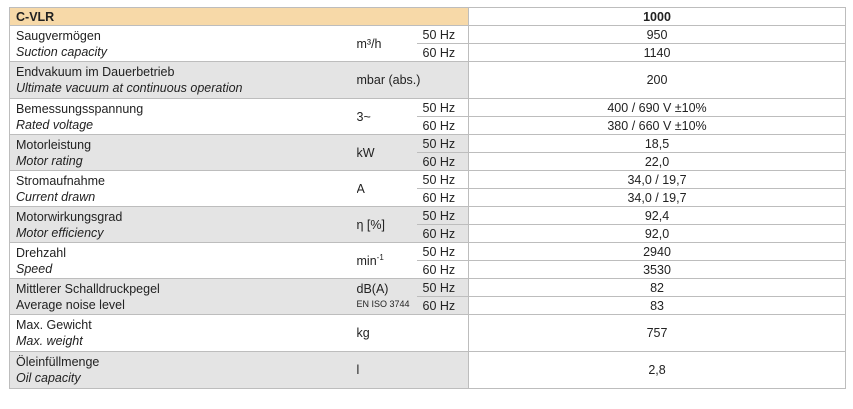  I want to click on label-de: Max. Gewicht, so click(54, 325).